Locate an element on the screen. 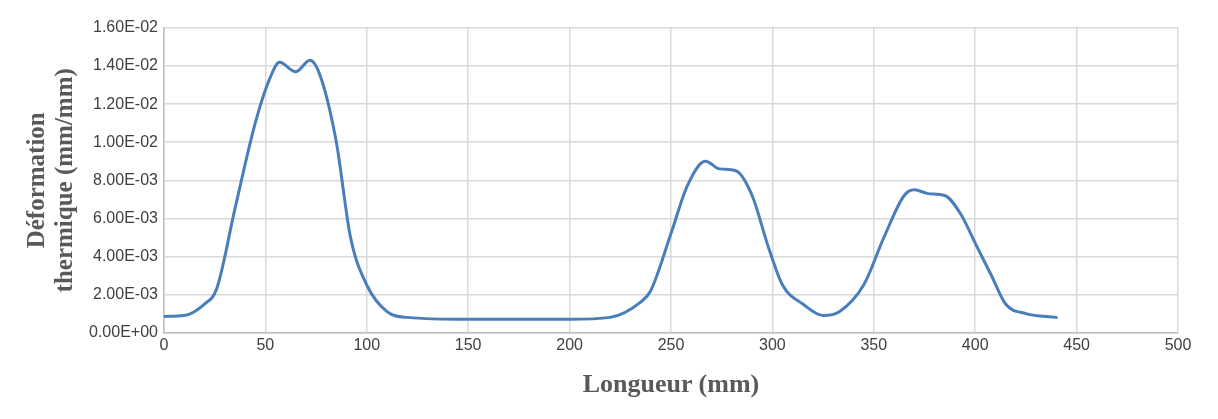  x-tick-label: 150 is located at coordinates (468, 344).